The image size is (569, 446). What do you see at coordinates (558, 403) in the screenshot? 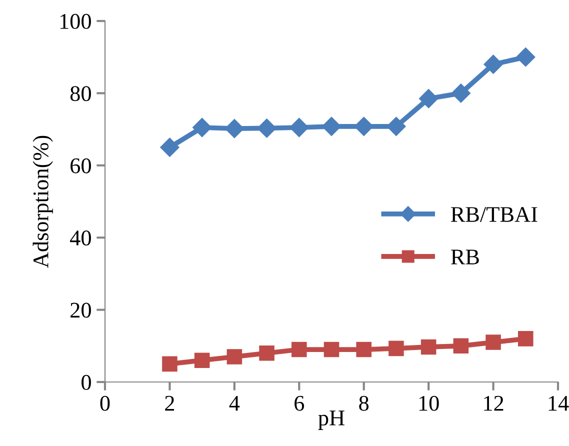
I see `x-tick-label: 14` at bounding box center [558, 403].